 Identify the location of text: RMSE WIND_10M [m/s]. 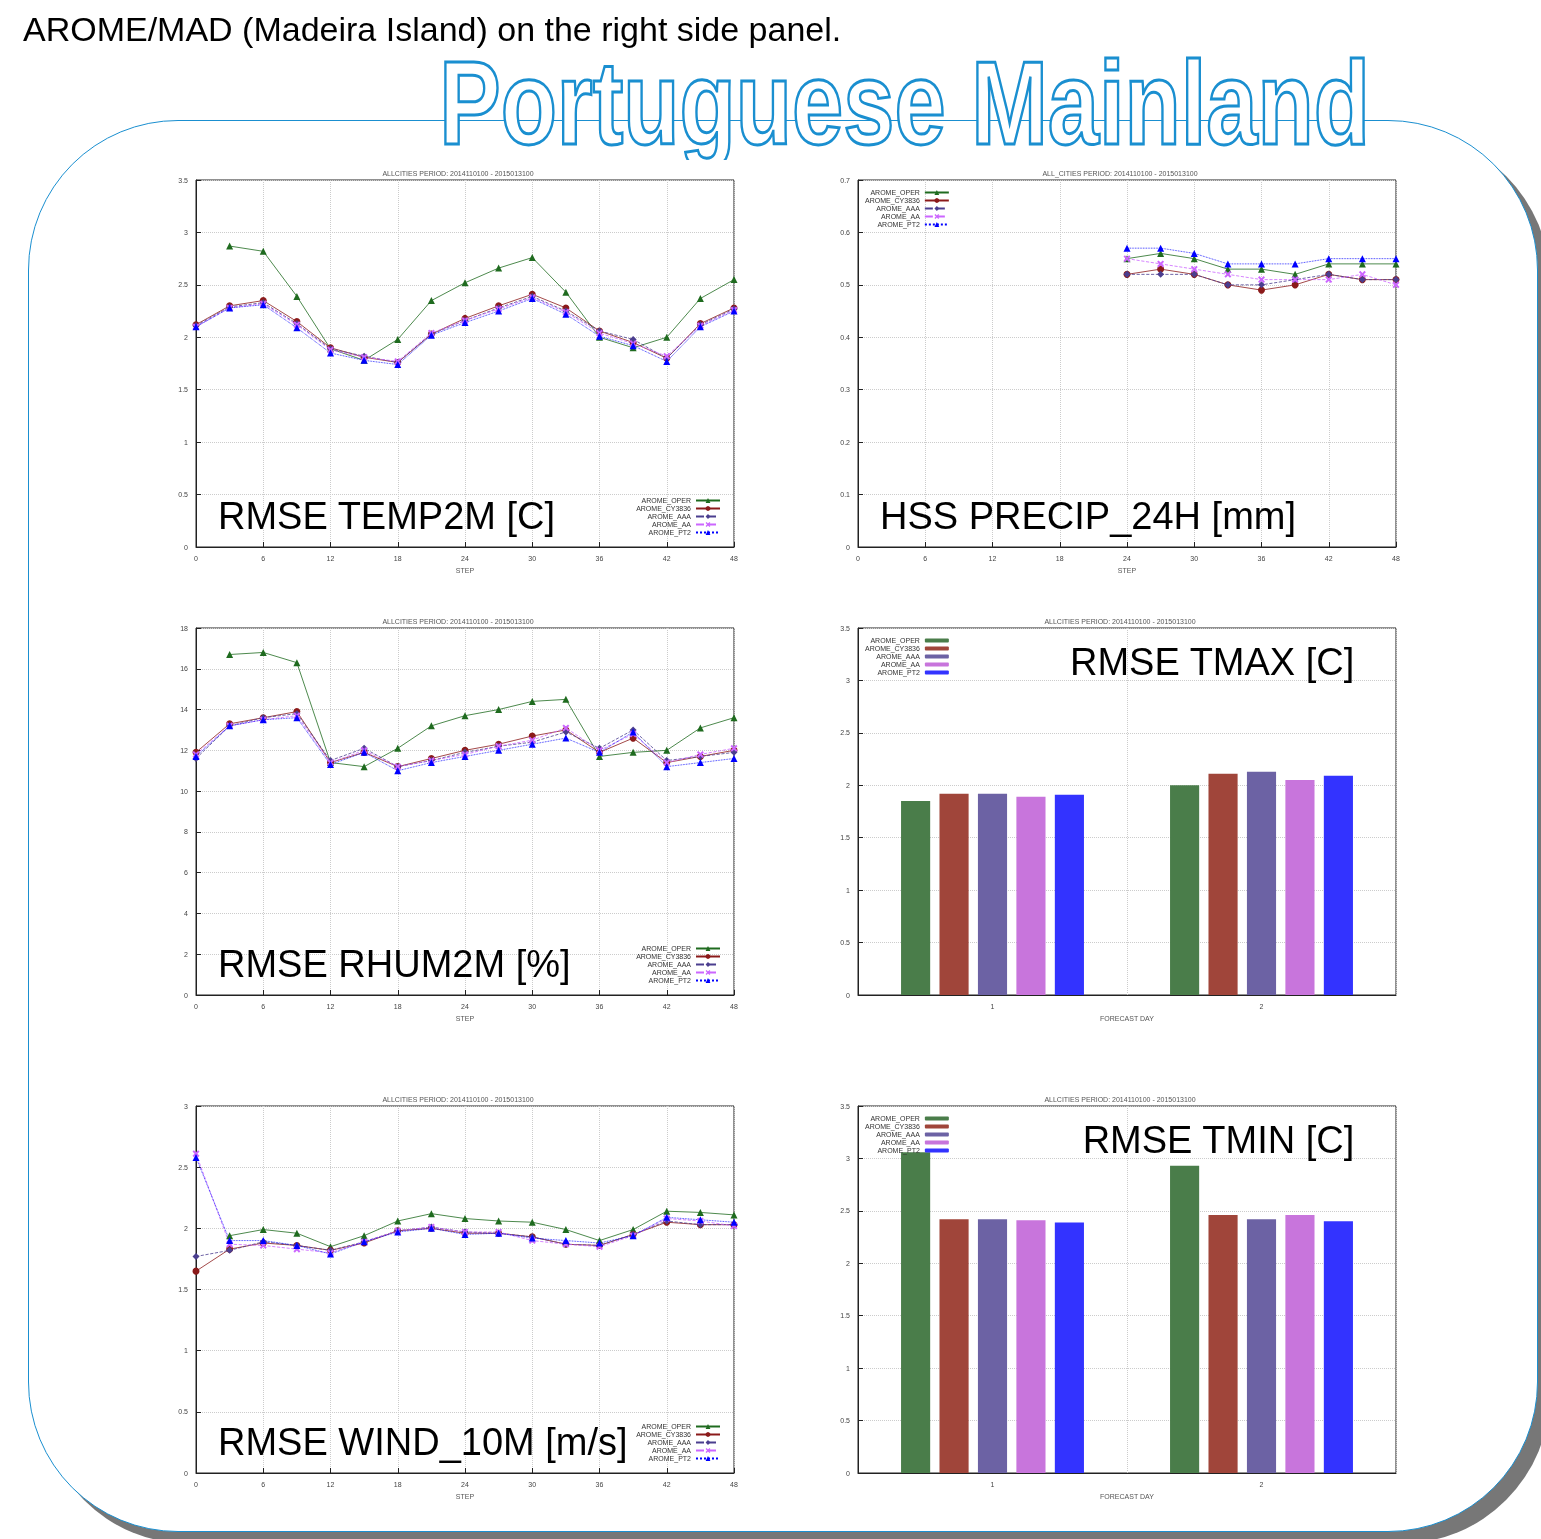
(423, 1442).